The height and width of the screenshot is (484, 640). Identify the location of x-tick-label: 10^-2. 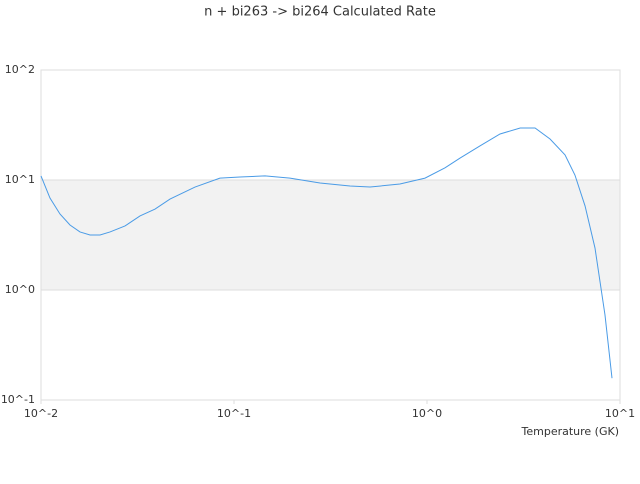
(41, 413).